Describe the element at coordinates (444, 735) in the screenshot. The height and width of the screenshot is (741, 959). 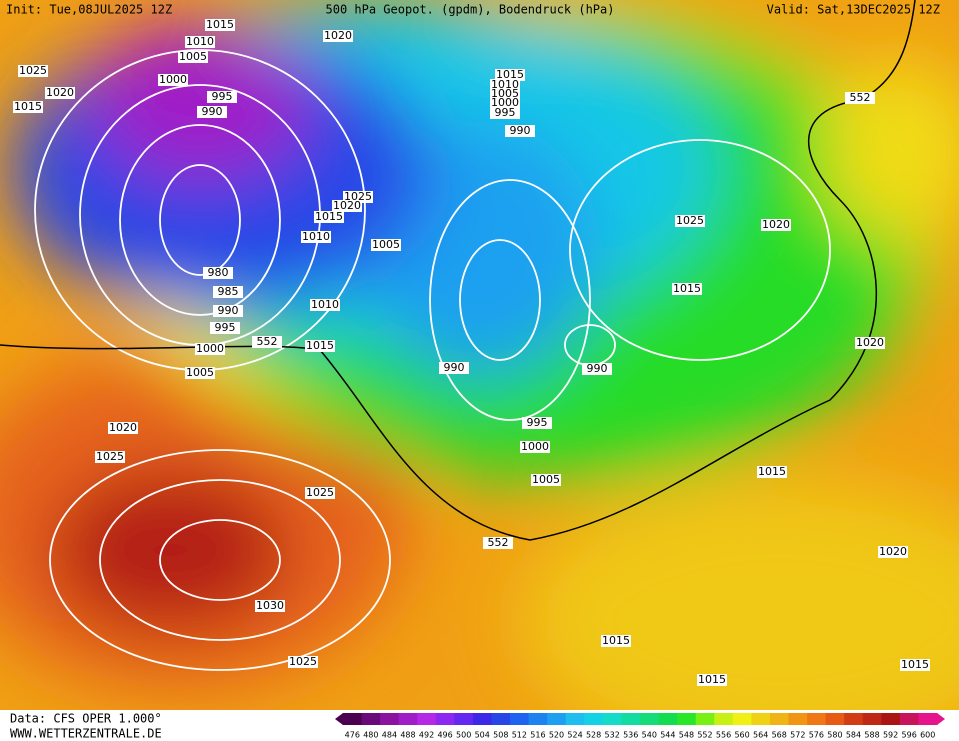
I see `cbar-label: 496` at that location.